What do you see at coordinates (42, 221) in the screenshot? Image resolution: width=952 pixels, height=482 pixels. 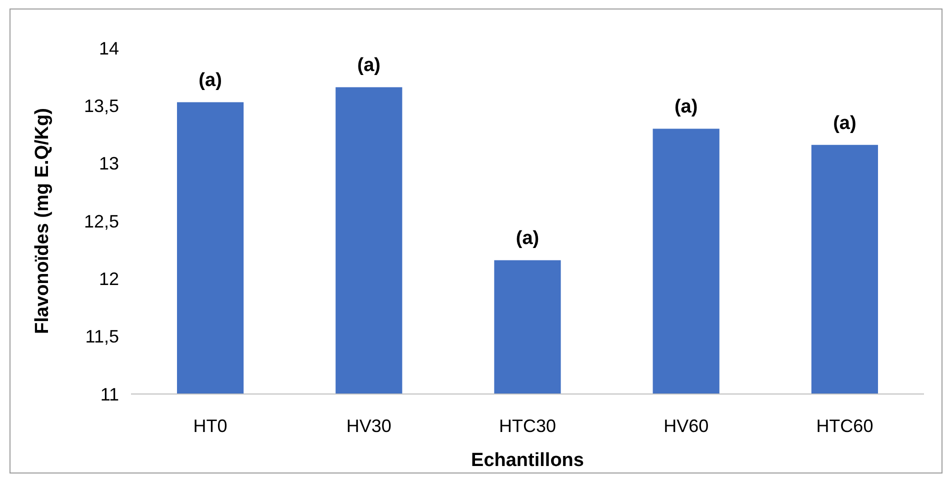 I see `y-axis-title: Flavonoïdes (mg E.Q/Kg)` at bounding box center [42, 221].